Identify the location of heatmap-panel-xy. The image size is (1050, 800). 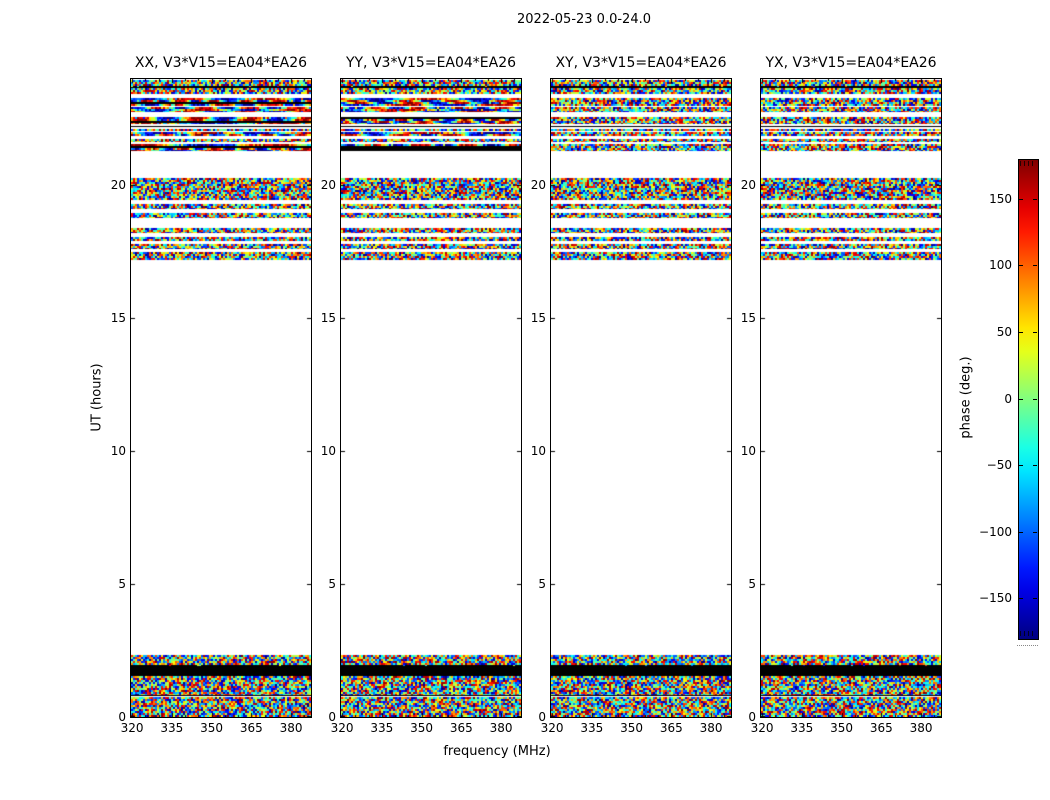
(641, 398).